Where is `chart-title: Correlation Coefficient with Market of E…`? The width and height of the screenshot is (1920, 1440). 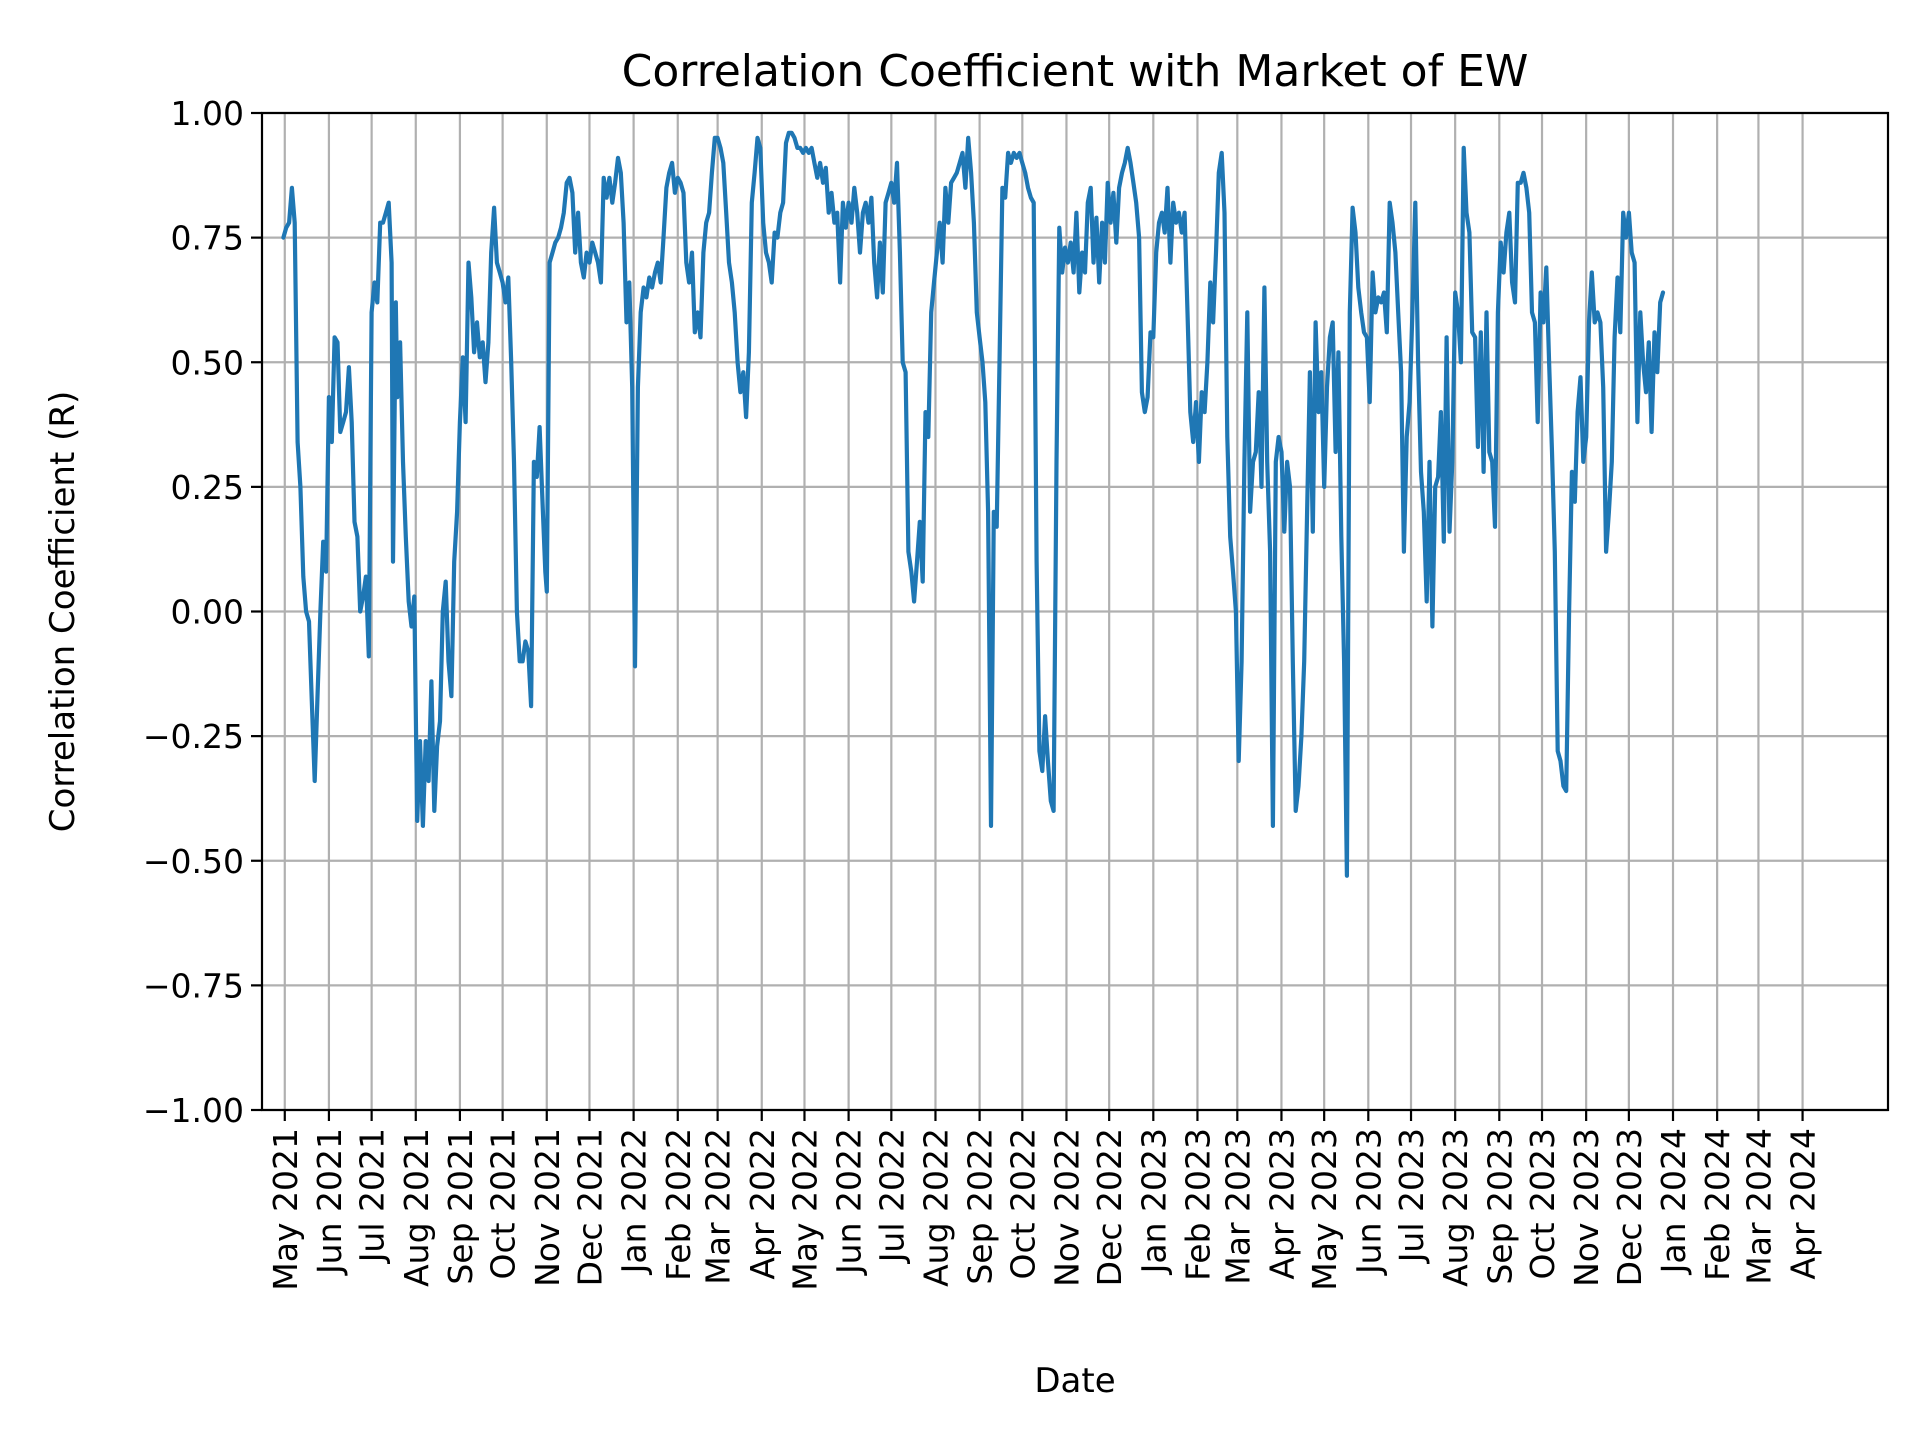
chart-title: Correlation Coefficient with Market of E… is located at coordinates (1075, 71).